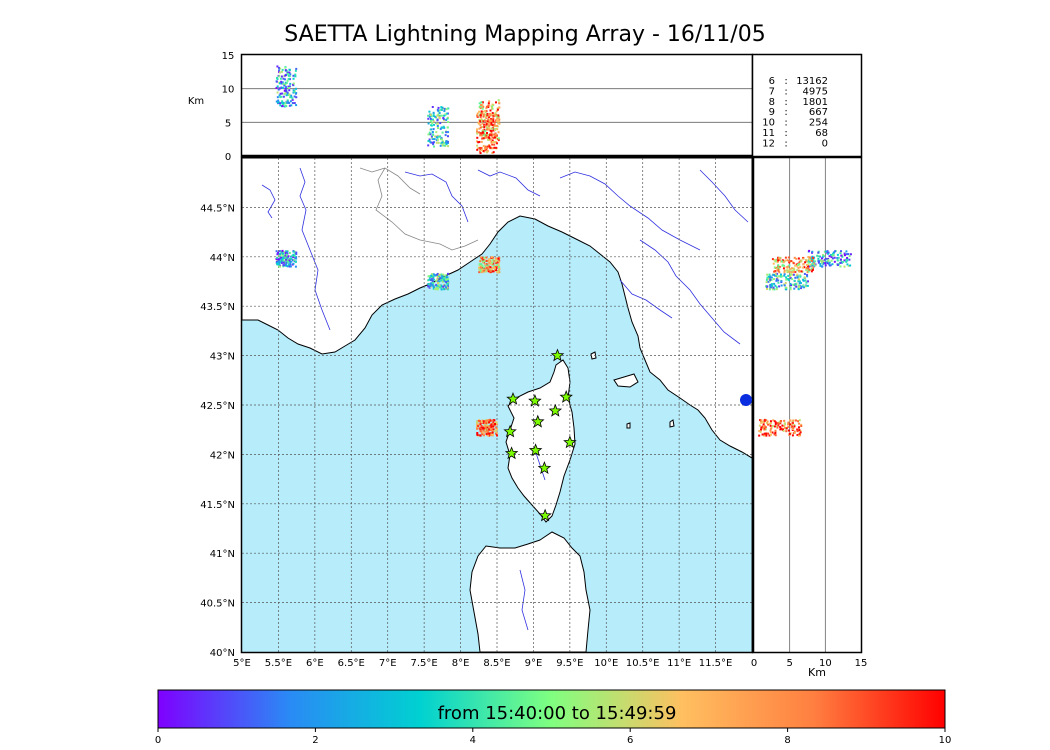 This screenshot has height=750, width=1050. What do you see at coordinates (222, 357) in the screenshot?
I see `lat-tick-label: 43°N` at bounding box center [222, 357].